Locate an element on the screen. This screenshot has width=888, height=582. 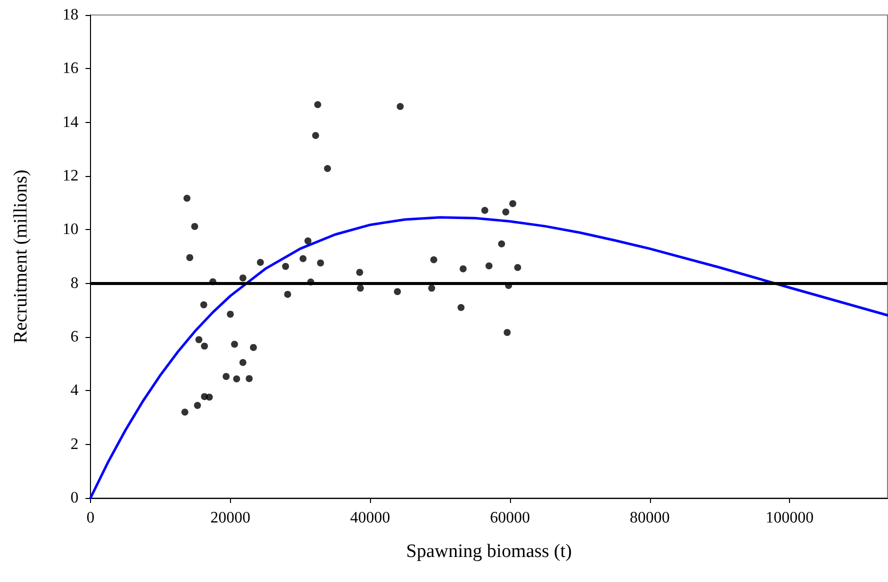
y-tick-label: 16 is located at coordinates (70, 69).